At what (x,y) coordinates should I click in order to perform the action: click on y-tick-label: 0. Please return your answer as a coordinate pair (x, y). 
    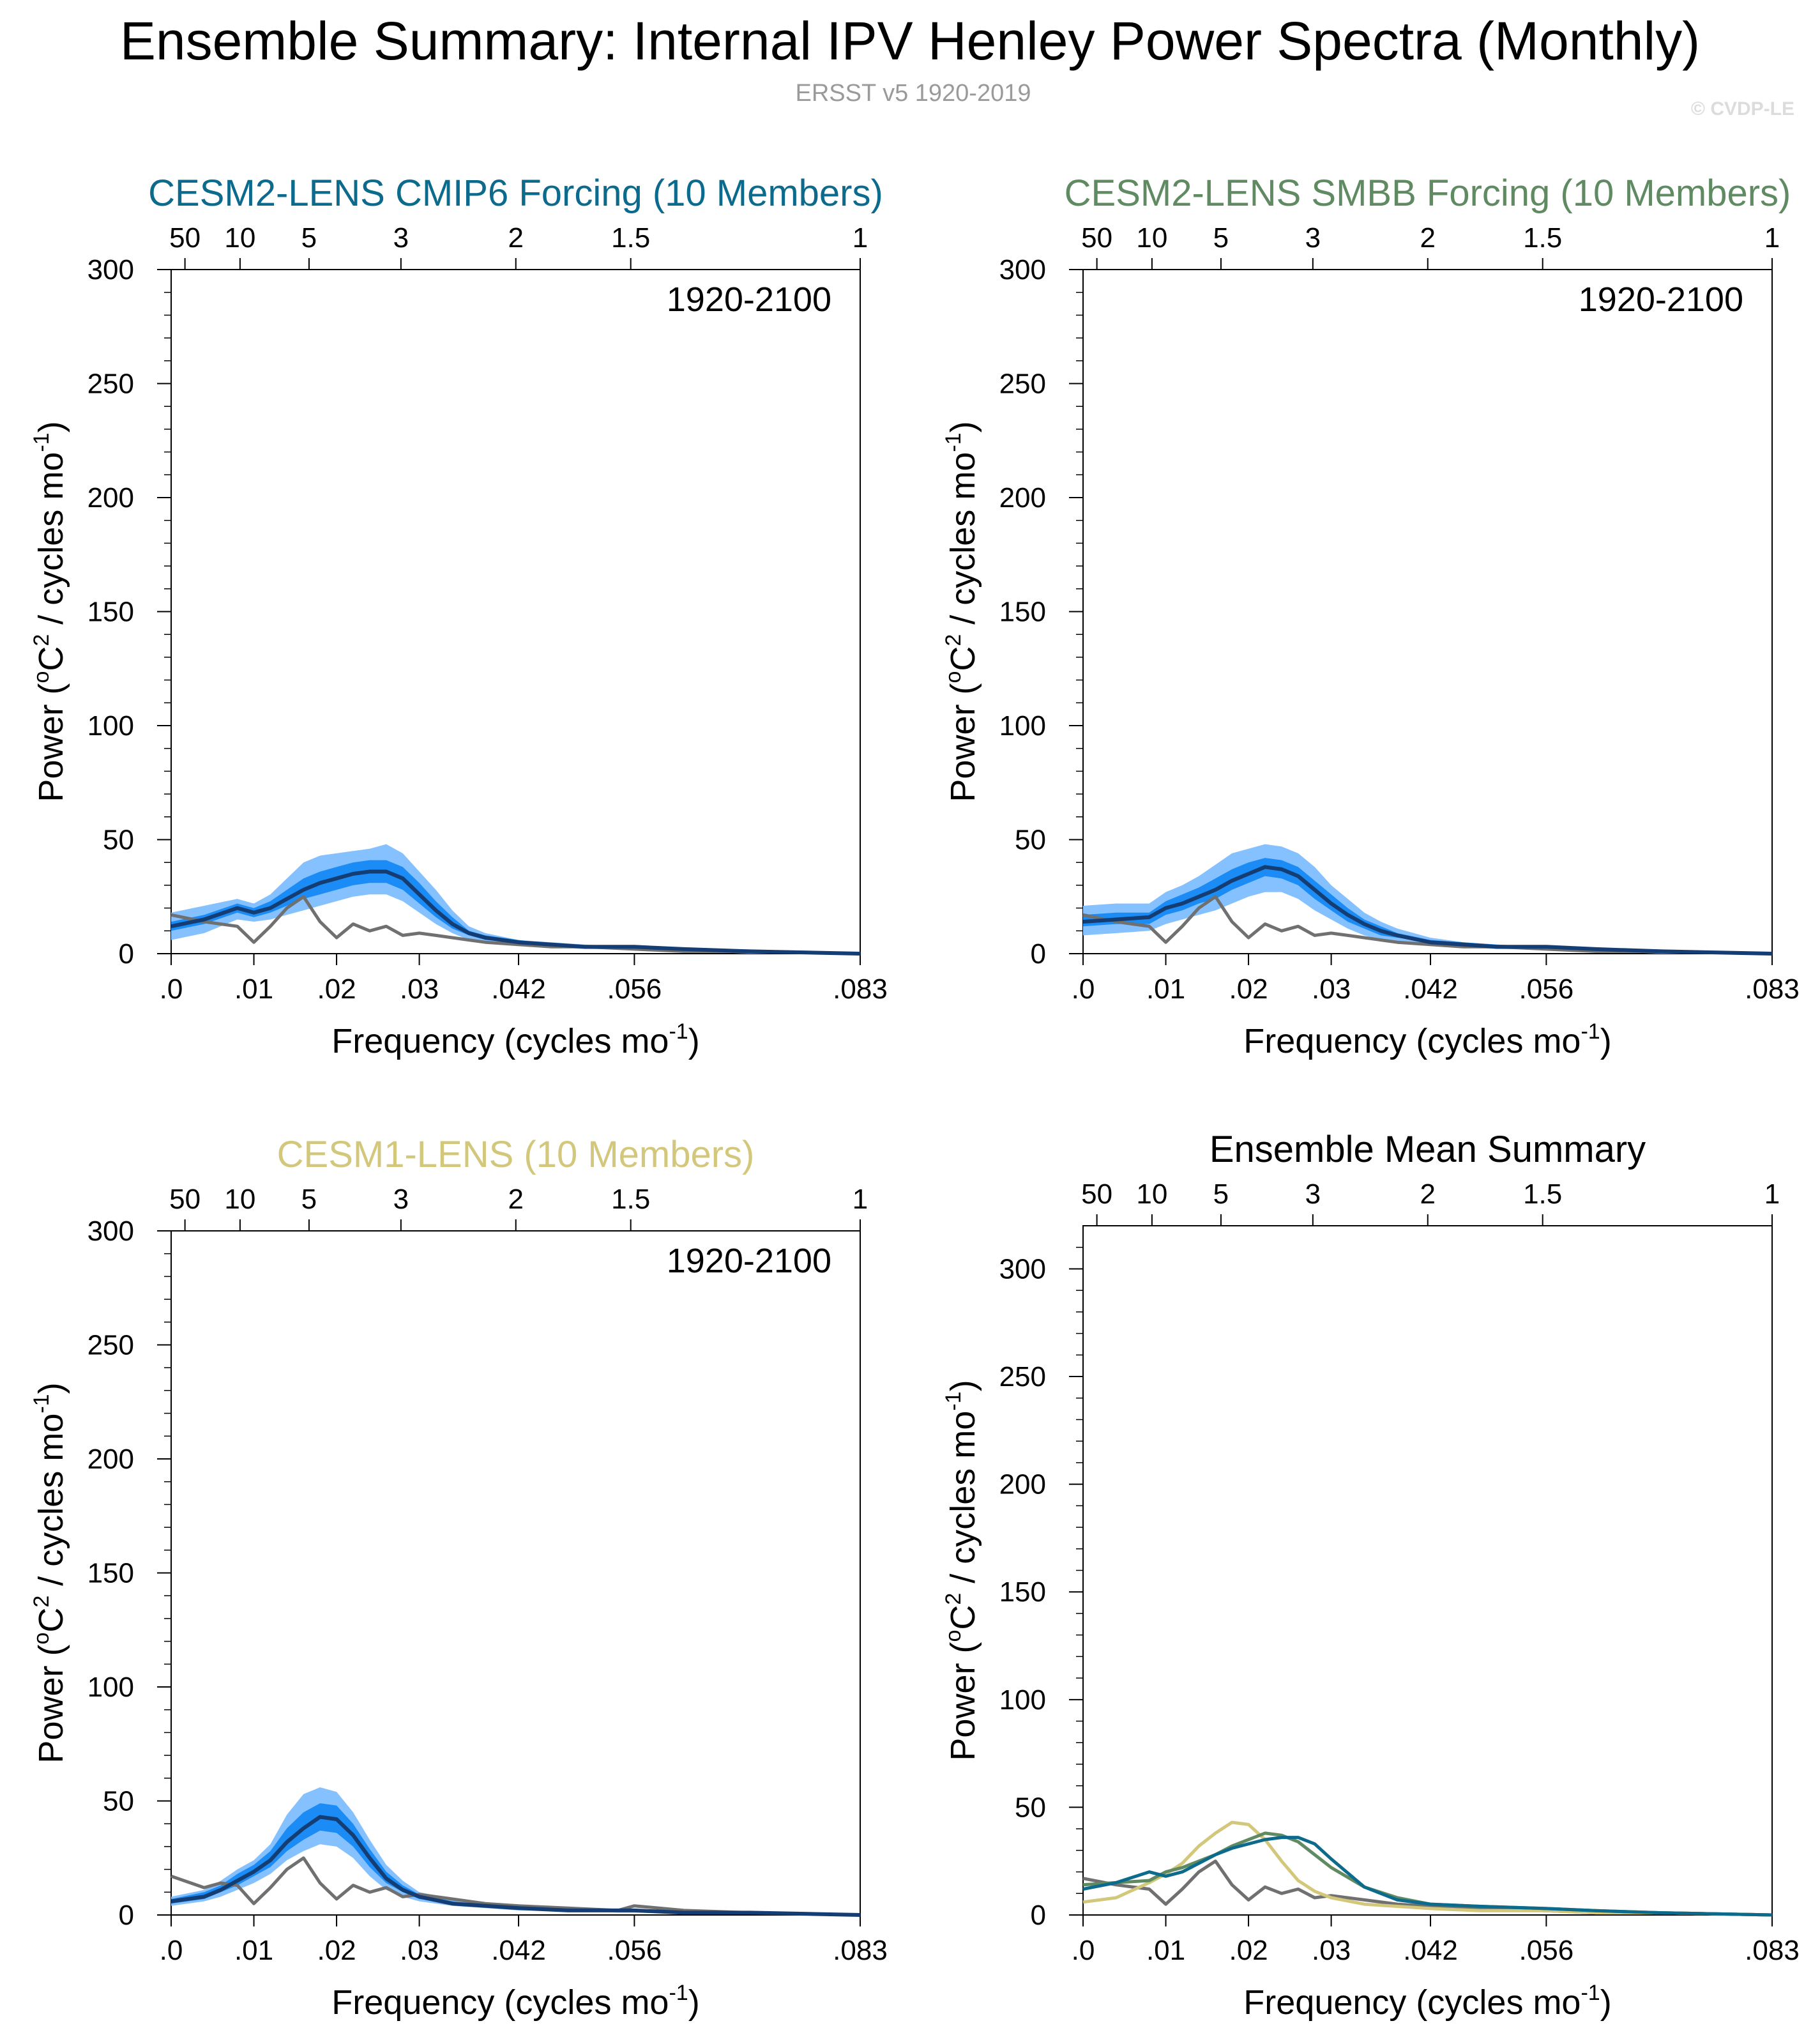
    Looking at the image, I should click on (1038, 954).